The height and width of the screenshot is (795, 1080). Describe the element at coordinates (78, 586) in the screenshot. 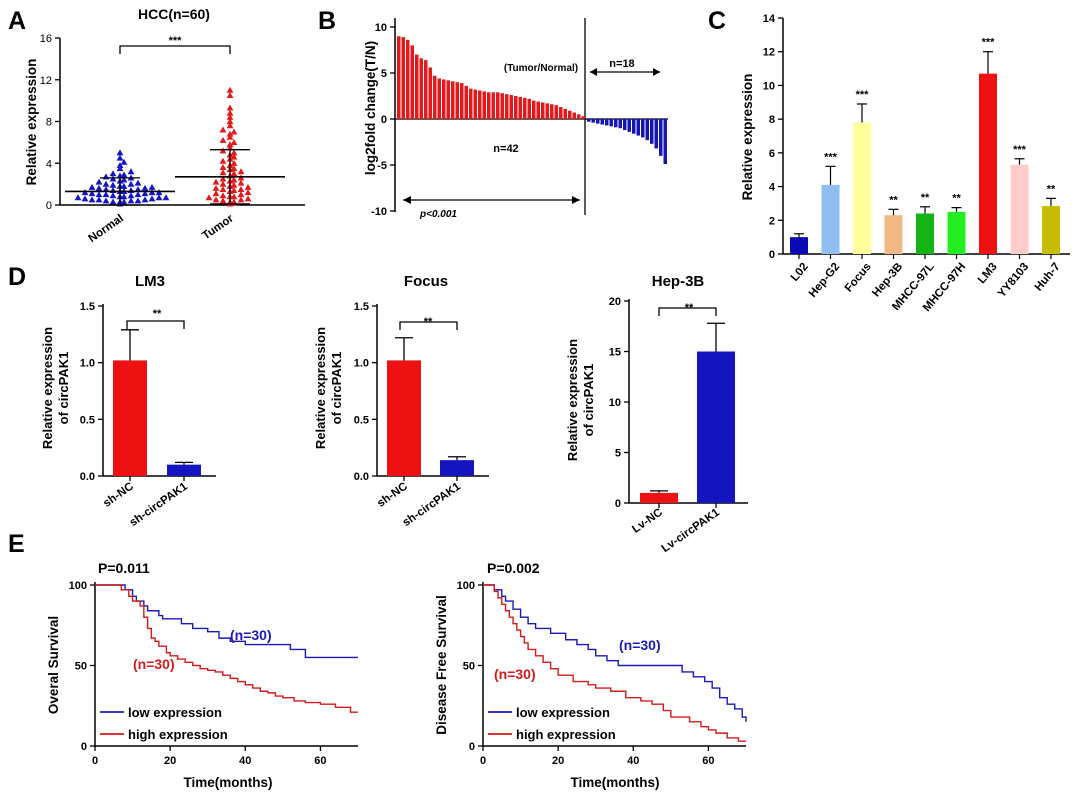

I see `panel-e-chart0-ytick-label-2: 100` at that location.